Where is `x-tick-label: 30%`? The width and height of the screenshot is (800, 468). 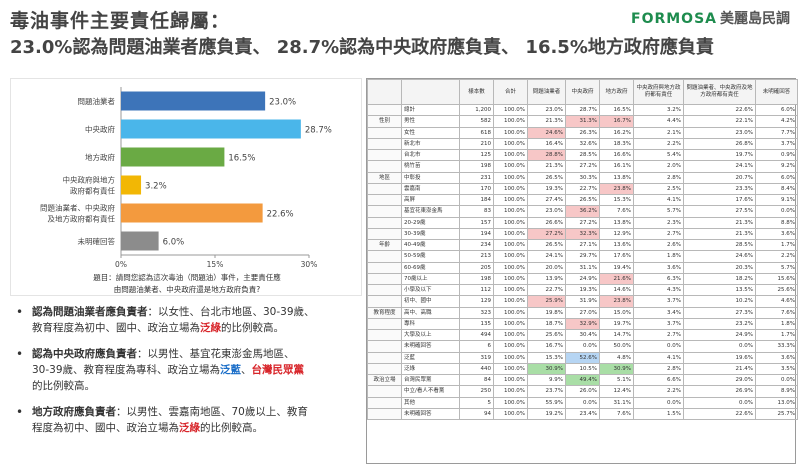 x-tick-label: 30% is located at coordinates (309, 264).